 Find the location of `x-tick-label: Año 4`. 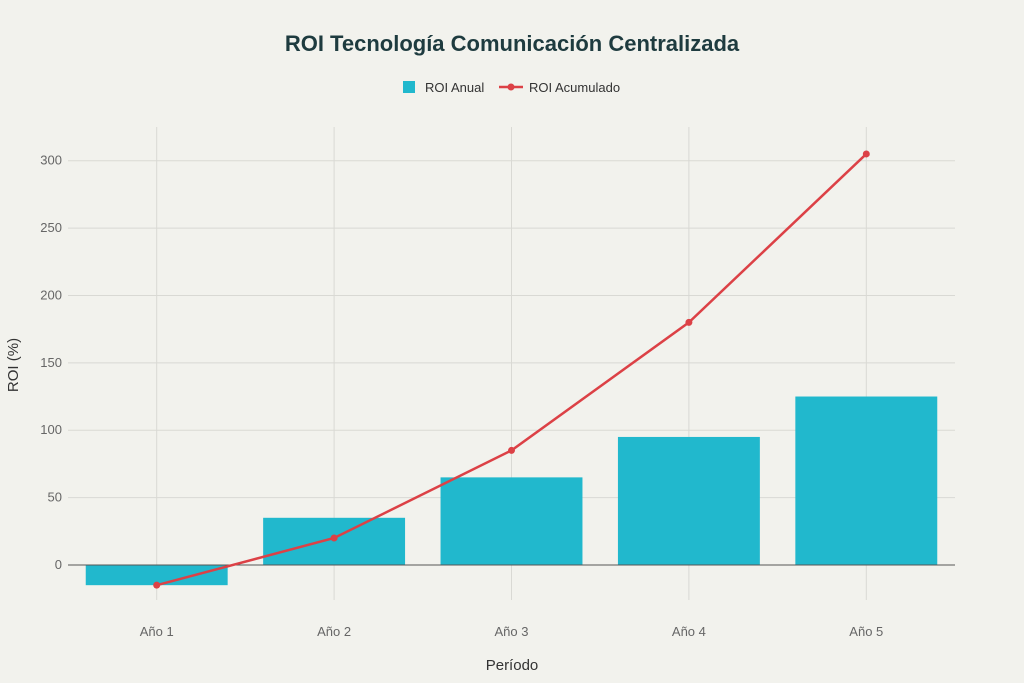

x-tick-label: Año 4 is located at coordinates (689, 631).